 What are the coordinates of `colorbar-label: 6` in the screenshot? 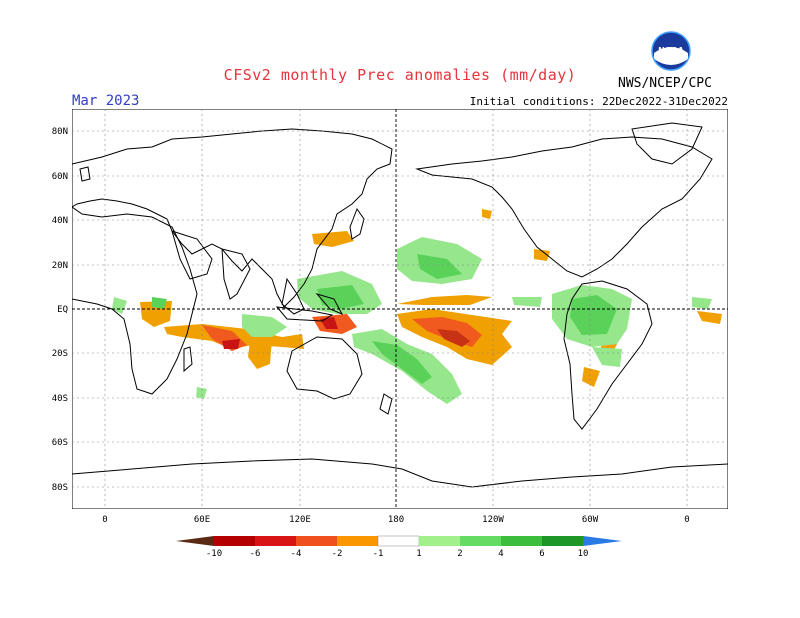 It's located at (541, 554).